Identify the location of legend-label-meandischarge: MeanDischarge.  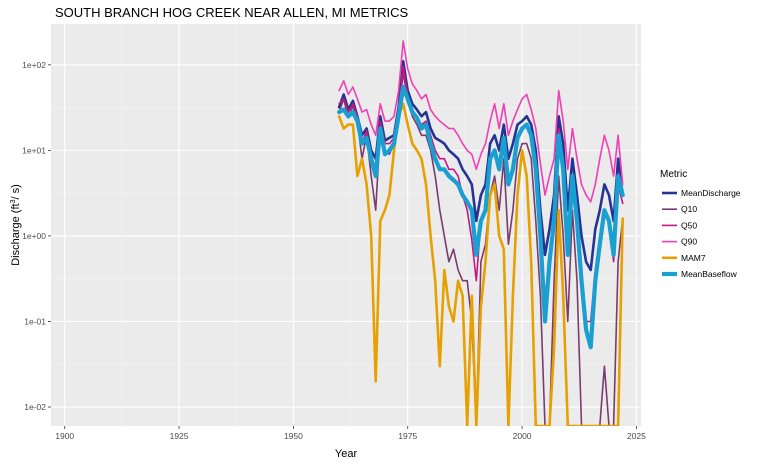
(711, 193).